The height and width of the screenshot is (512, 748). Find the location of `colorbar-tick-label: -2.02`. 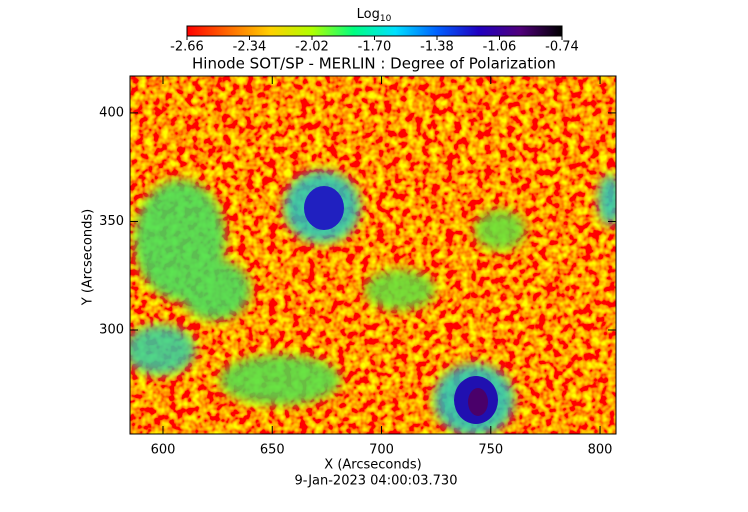

colorbar-tick-label: -2.02 is located at coordinates (312, 47).